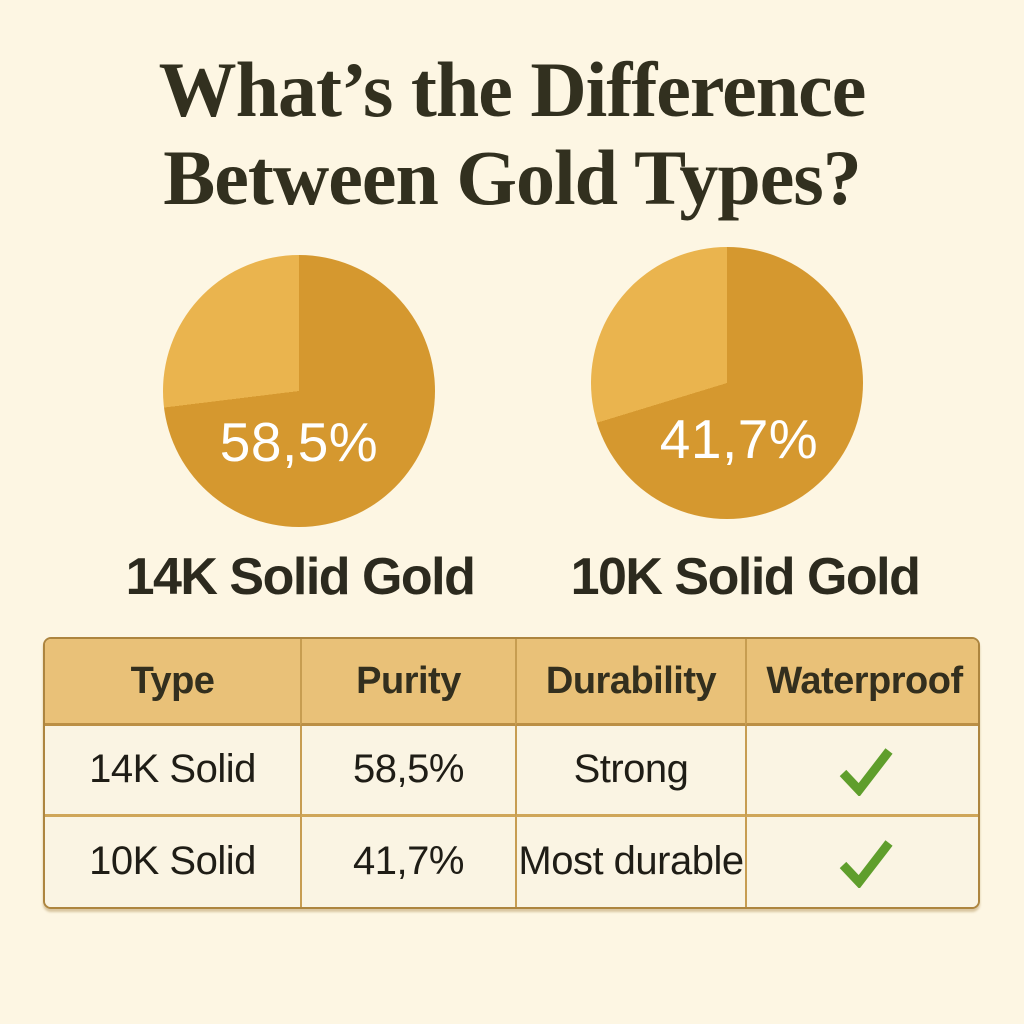  Describe the element at coordinates (739, 439) in the screenshot. I see `pie-value-label-10k: 41,7%` at that location.